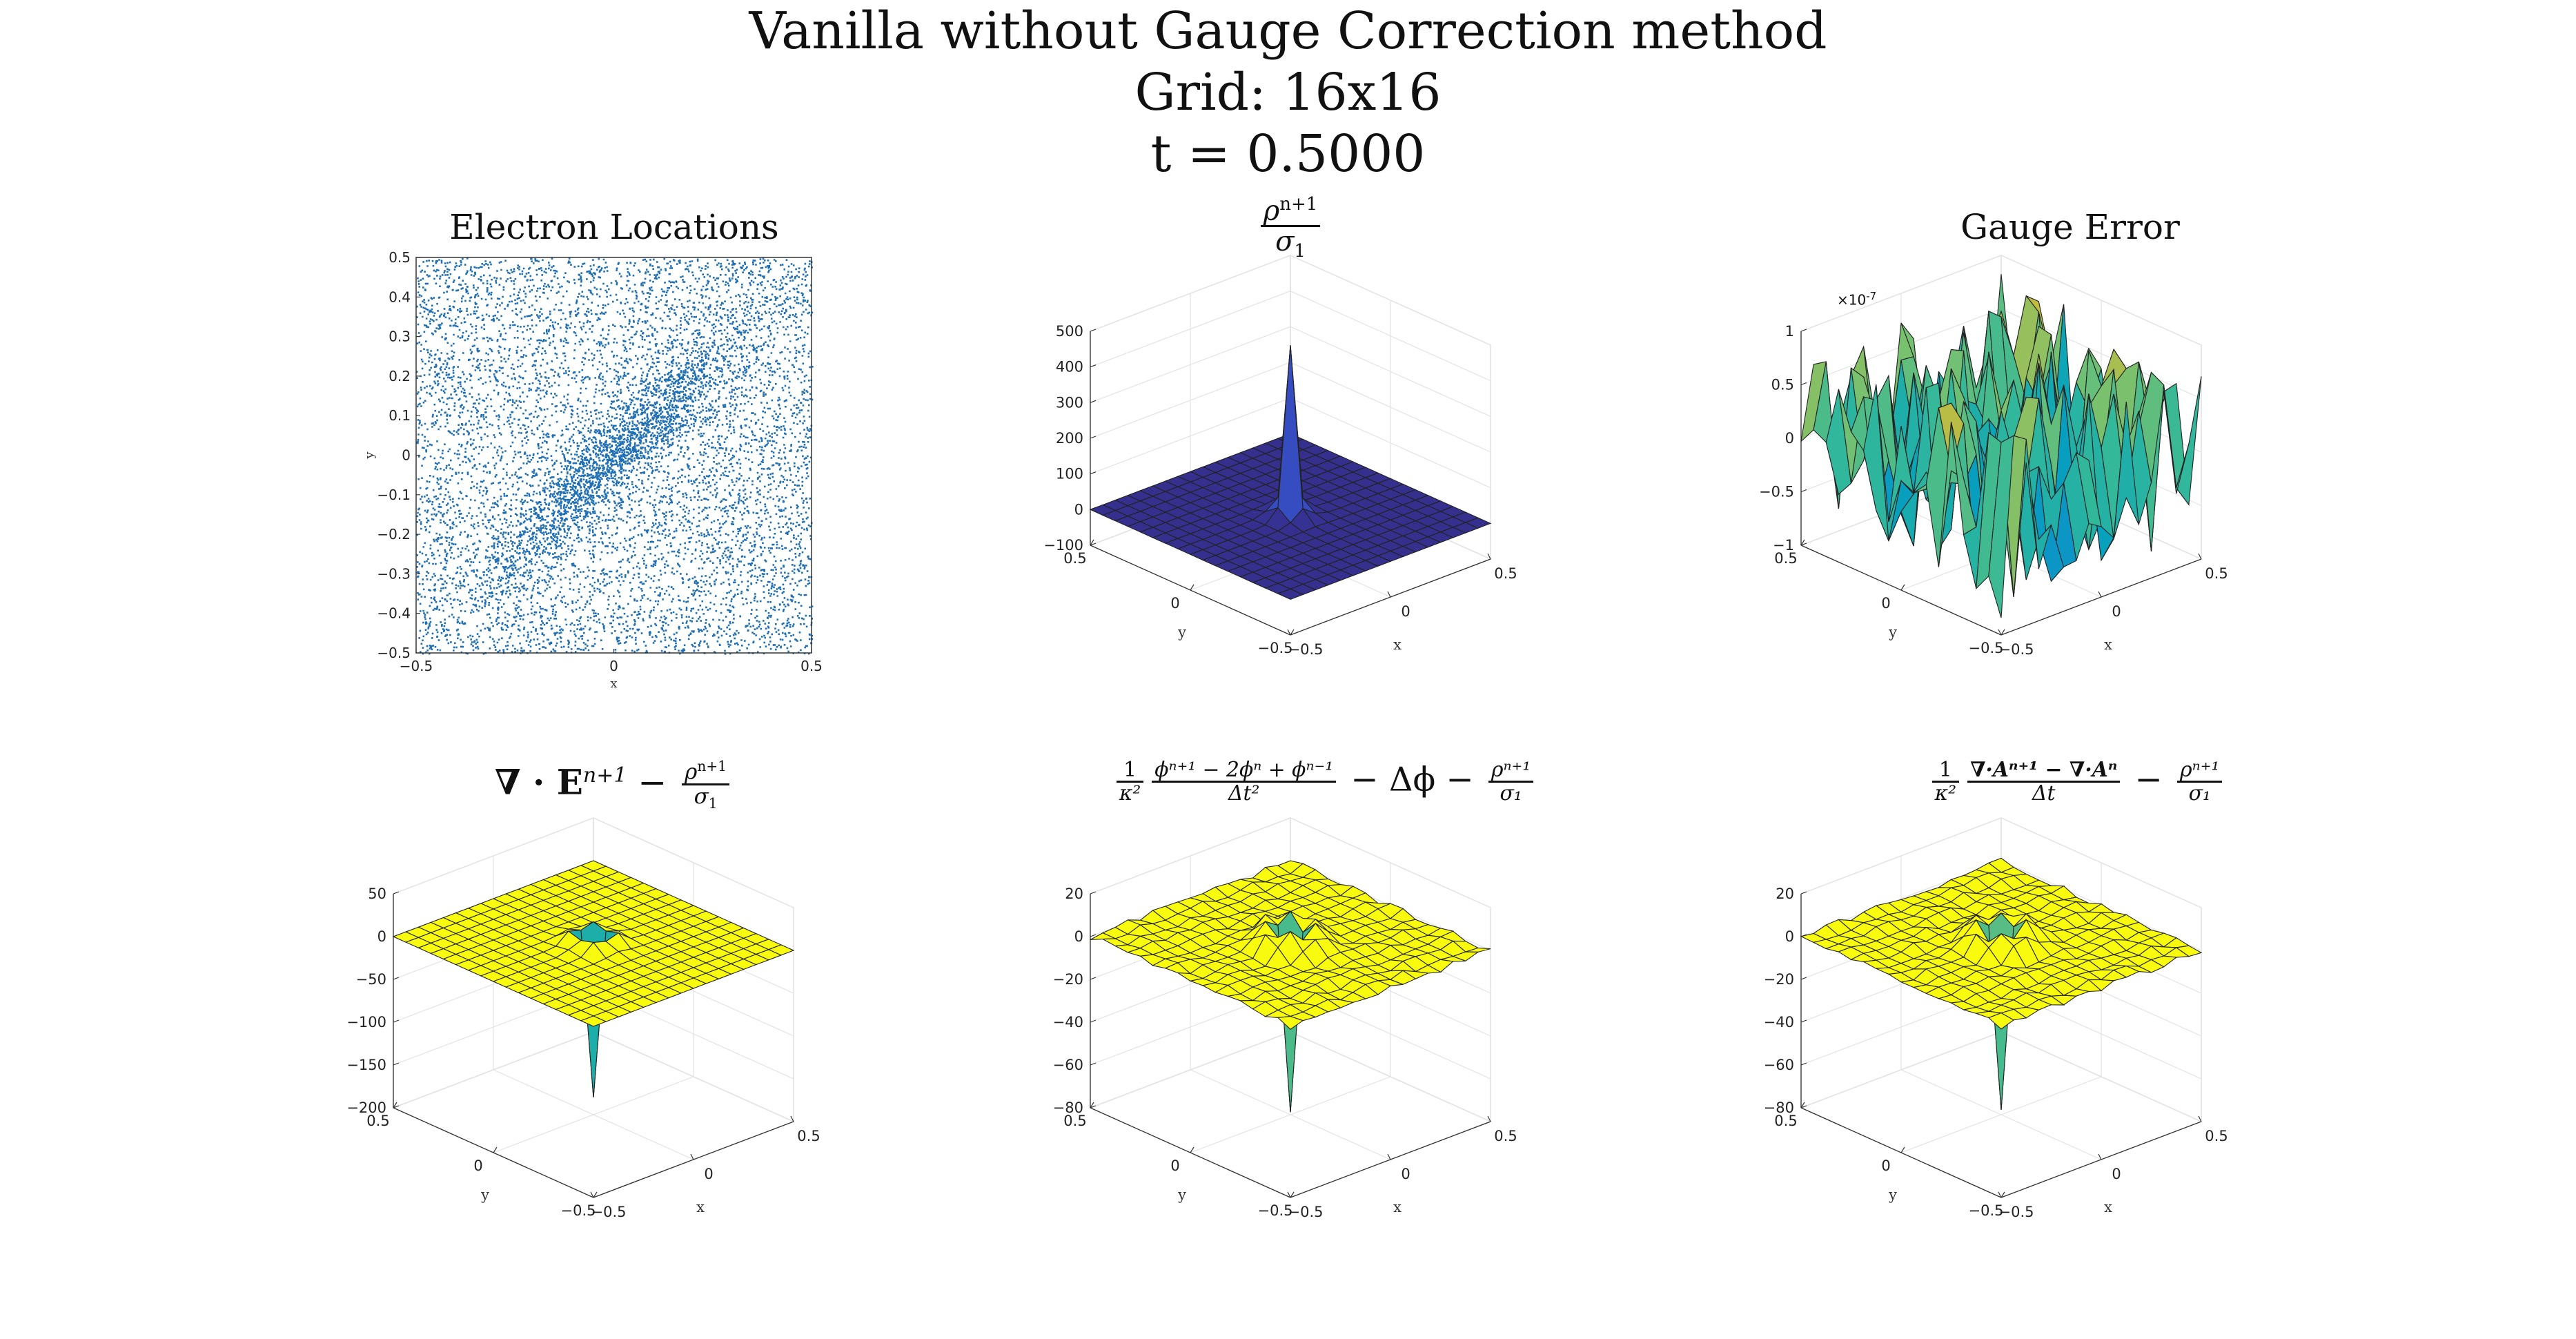 The height and width of the screenshot is (1339, 2576). Describe the element at coordinates (1511, 771) in the screenshot. I see `panel5-title-rho: ρⁿ⁺¹` at that location.